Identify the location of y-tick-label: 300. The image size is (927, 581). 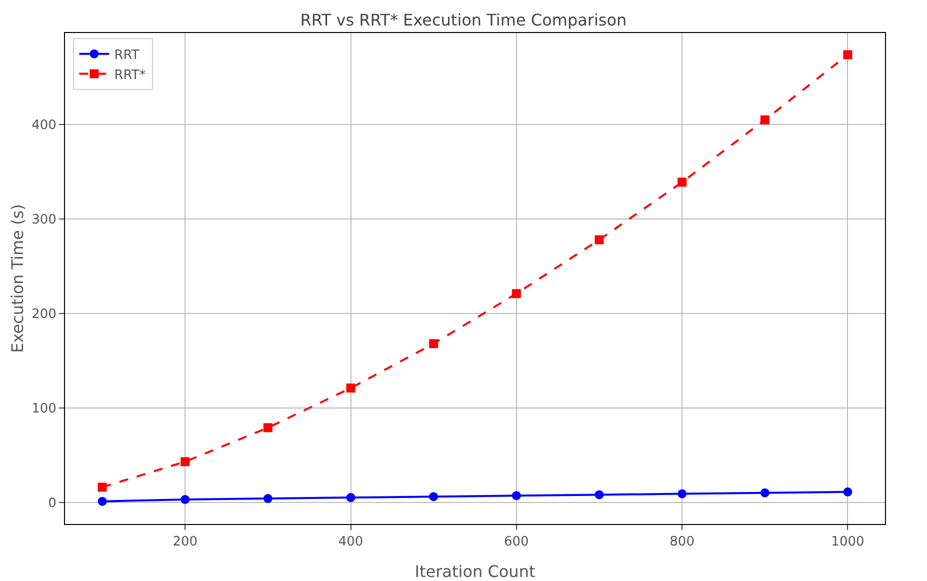
(44, 220).